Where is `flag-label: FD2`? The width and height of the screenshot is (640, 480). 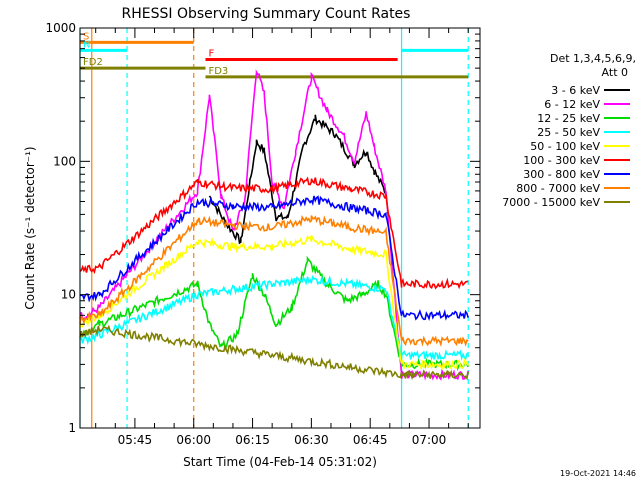
flag-label: FD2 is located at coordinates (93, 62).